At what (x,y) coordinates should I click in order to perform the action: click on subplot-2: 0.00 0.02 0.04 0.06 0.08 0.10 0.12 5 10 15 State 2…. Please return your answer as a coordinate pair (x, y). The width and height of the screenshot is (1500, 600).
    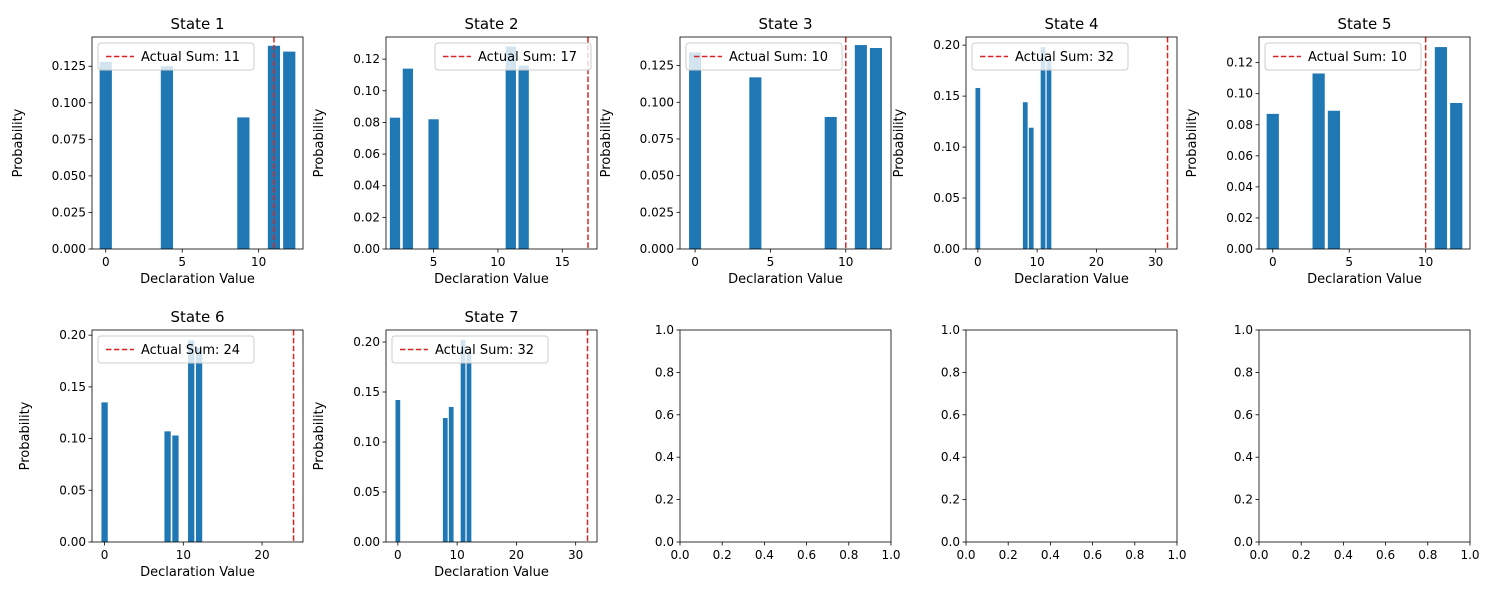
    Looking at the image, I should click on (455, 151).